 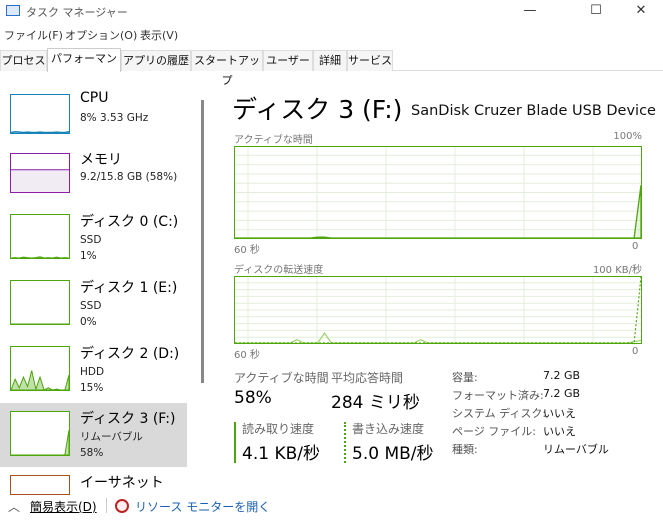 What do you see at coordinates (281, 378) in the screenshot?
I see `active-time-label: アクティブな時間` at bounding box center [281, 378].